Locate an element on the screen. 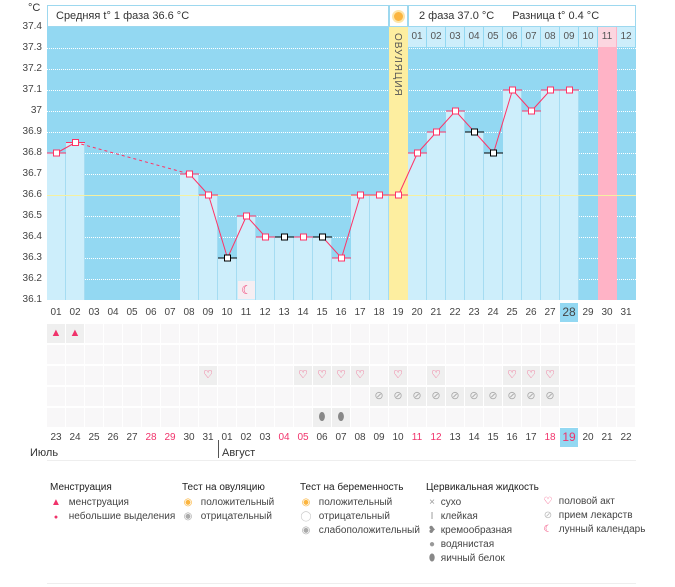 The image size is (675, 587). calendar-date: 03 is located at coordinates (265, 437).